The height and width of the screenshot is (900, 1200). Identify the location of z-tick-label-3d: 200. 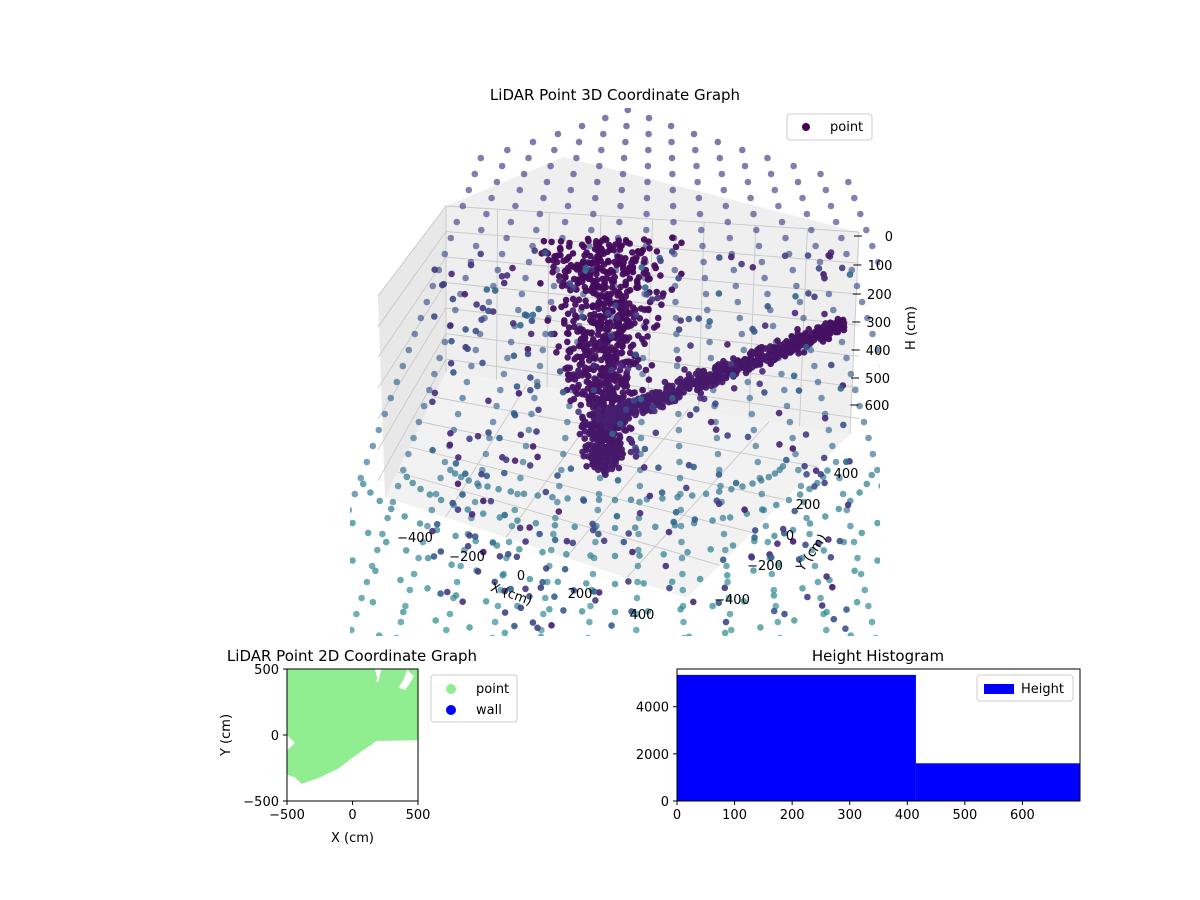
(879, 295).